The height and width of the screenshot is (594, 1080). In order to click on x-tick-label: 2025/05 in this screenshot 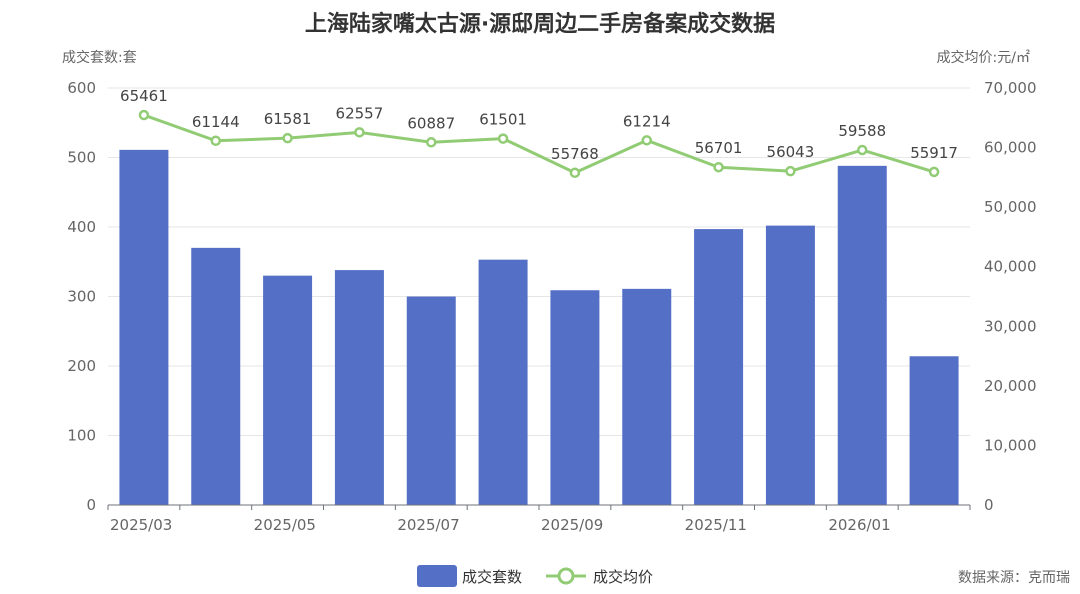, I will do `click(285, 525)`.